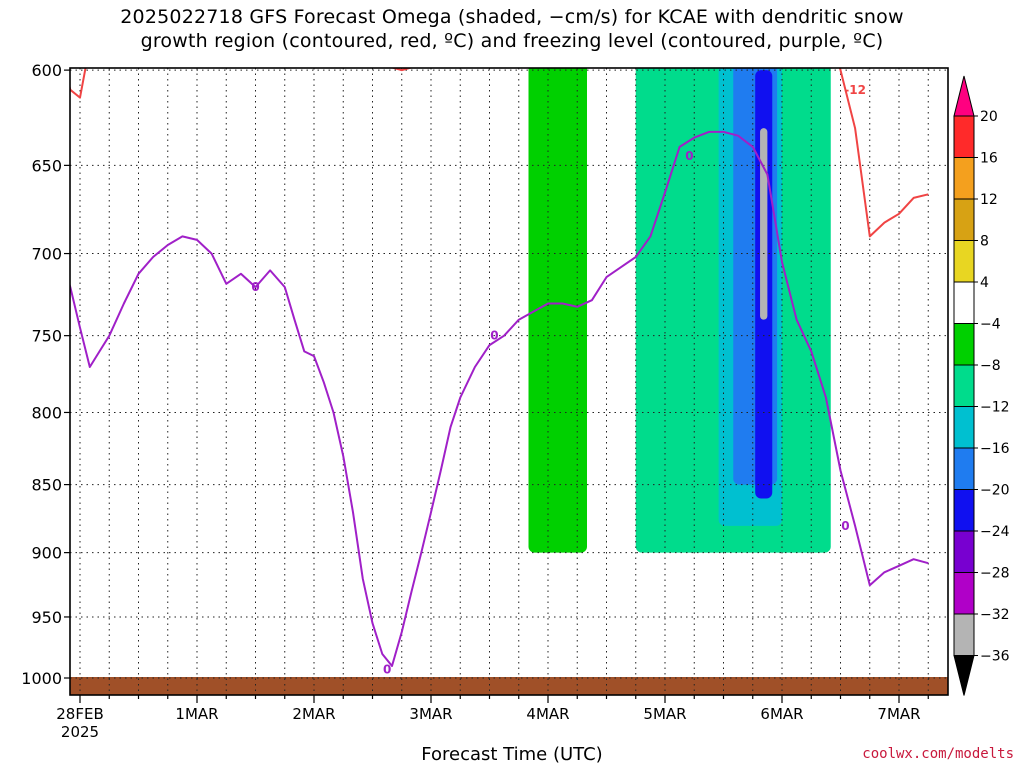 Image resolution: width=1024 pixels, height=768 pixels. What do you see at coordinates (46, 254) in the screenshot?
I see `y-tick-label: 700` at bounding box center [46, 254].